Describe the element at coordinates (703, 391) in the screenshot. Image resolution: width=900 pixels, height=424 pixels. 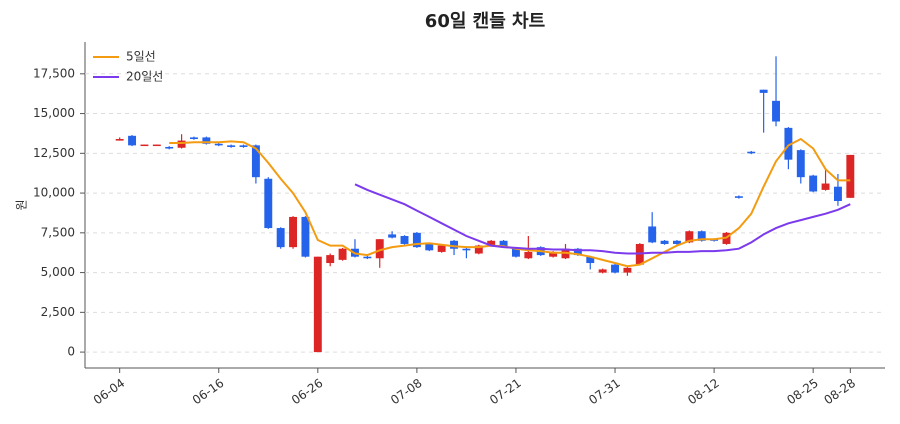
I see `x-tick-label: 08-12` at that location.